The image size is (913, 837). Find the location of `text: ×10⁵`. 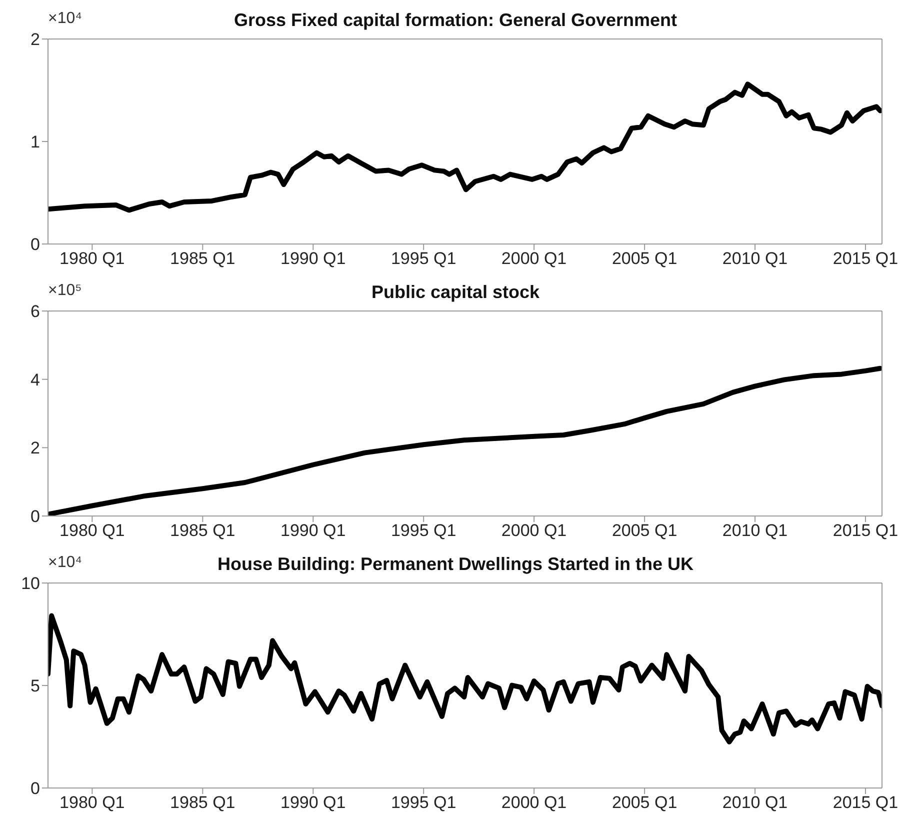

text: ×10⁵ is located at coordinates (65, 291).